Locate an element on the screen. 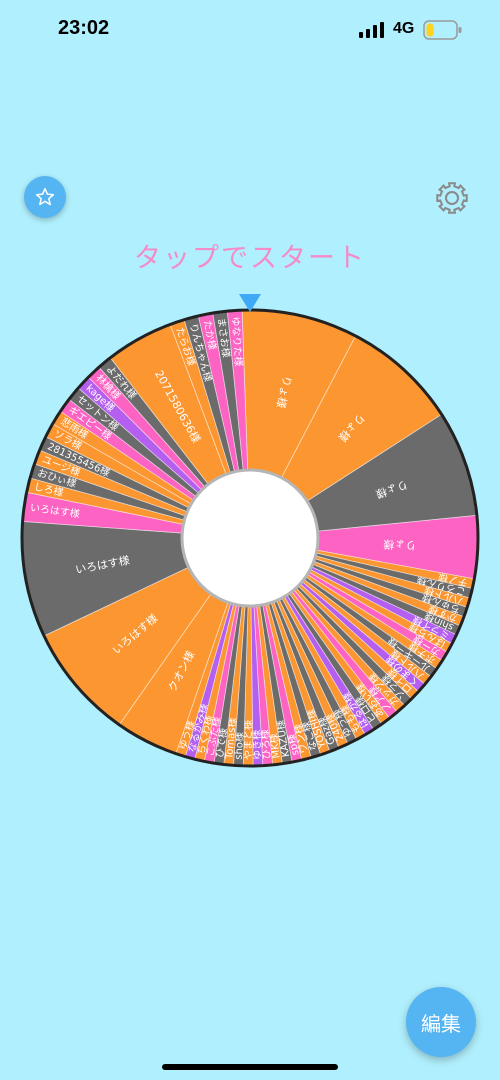  star-icon is located at coordinates (45, 196).